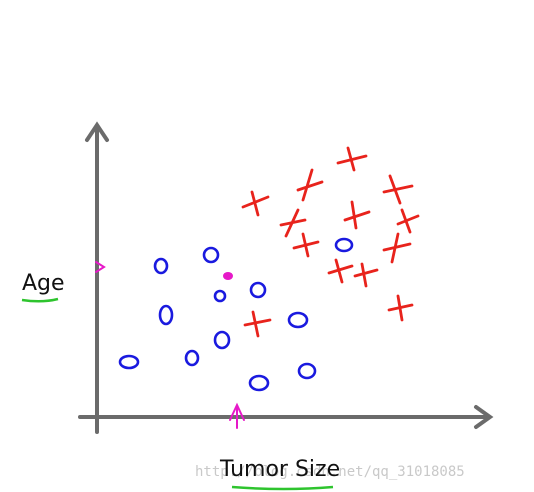 The height and width of the screenshot is (492, 534). I want to click on markers, so click(170, 345).